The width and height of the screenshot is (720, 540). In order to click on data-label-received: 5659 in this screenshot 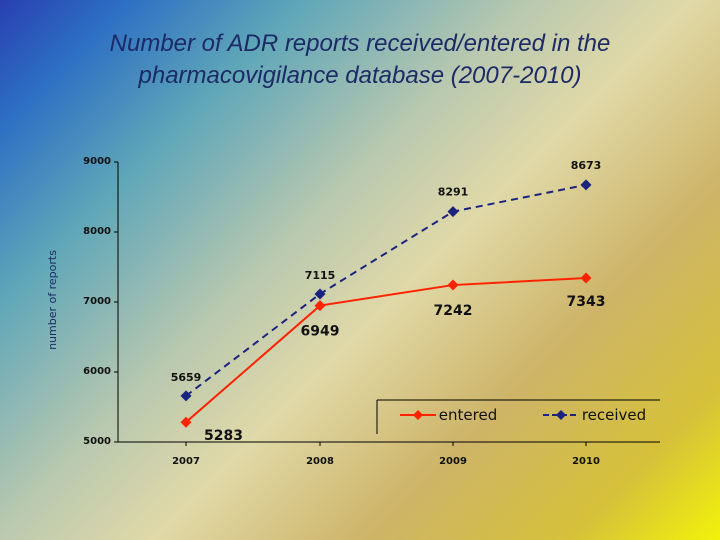, I will do `click(186, 377)`.